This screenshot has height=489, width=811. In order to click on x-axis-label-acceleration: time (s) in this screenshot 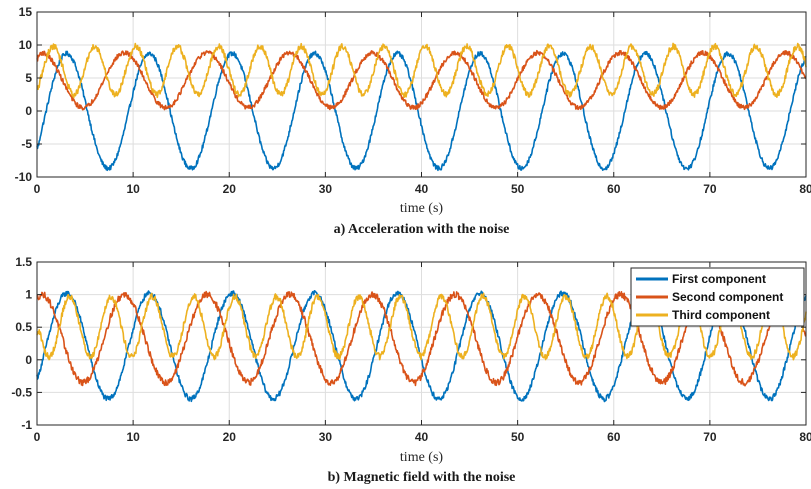, I will do `click(421, 208)`.